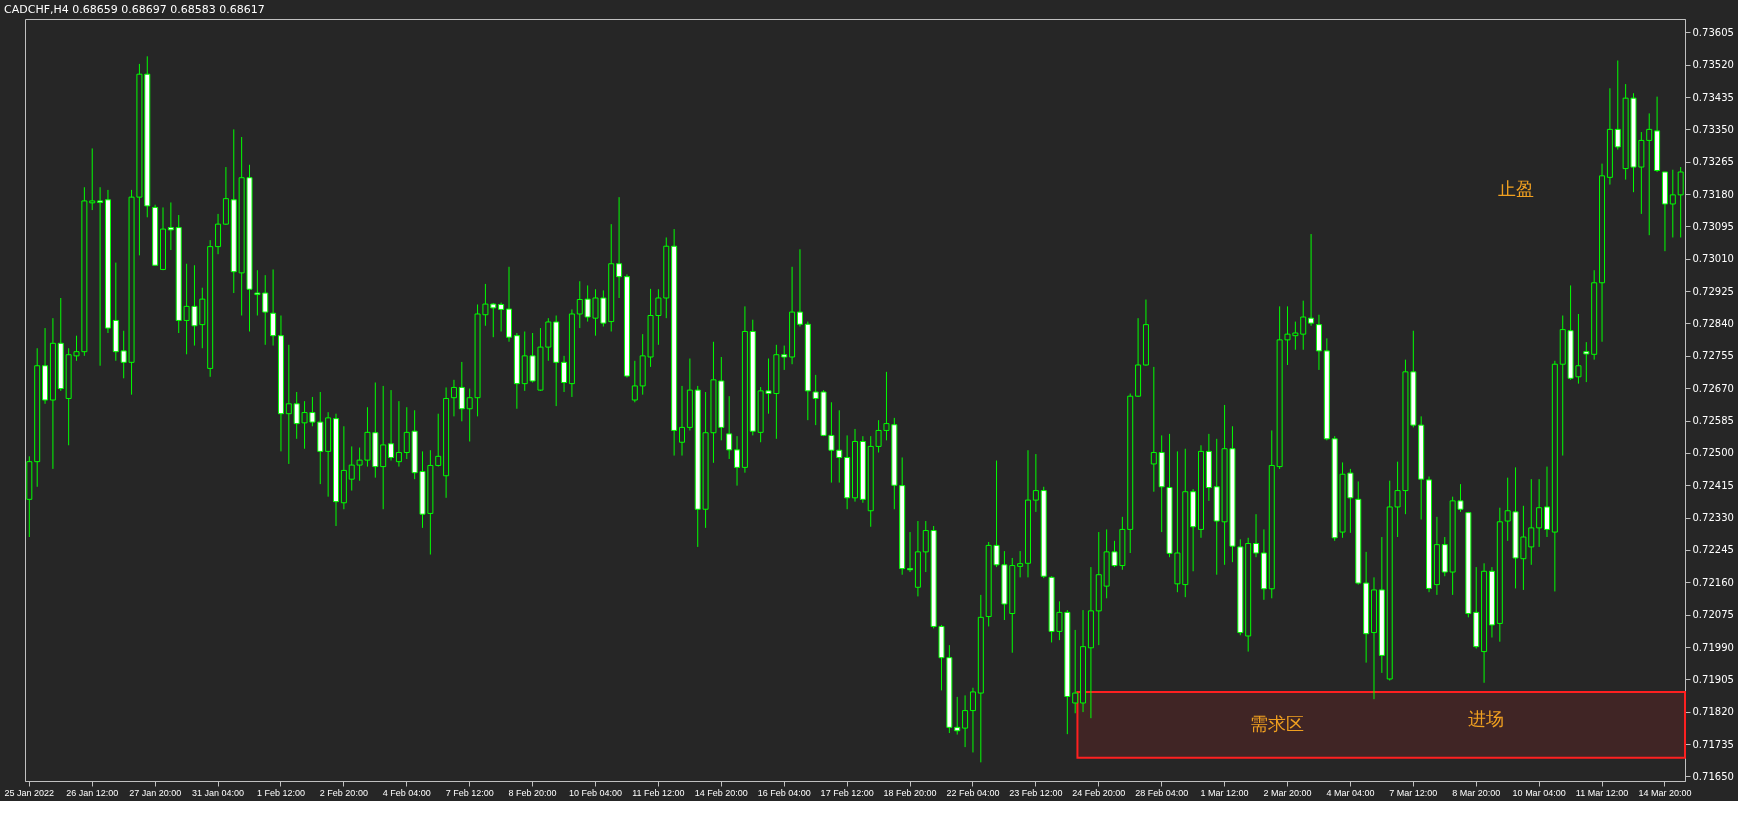 This screenshot has width=1739, height=826. I want to click on y-tick-label: 0.72585, so click(1713, 421).